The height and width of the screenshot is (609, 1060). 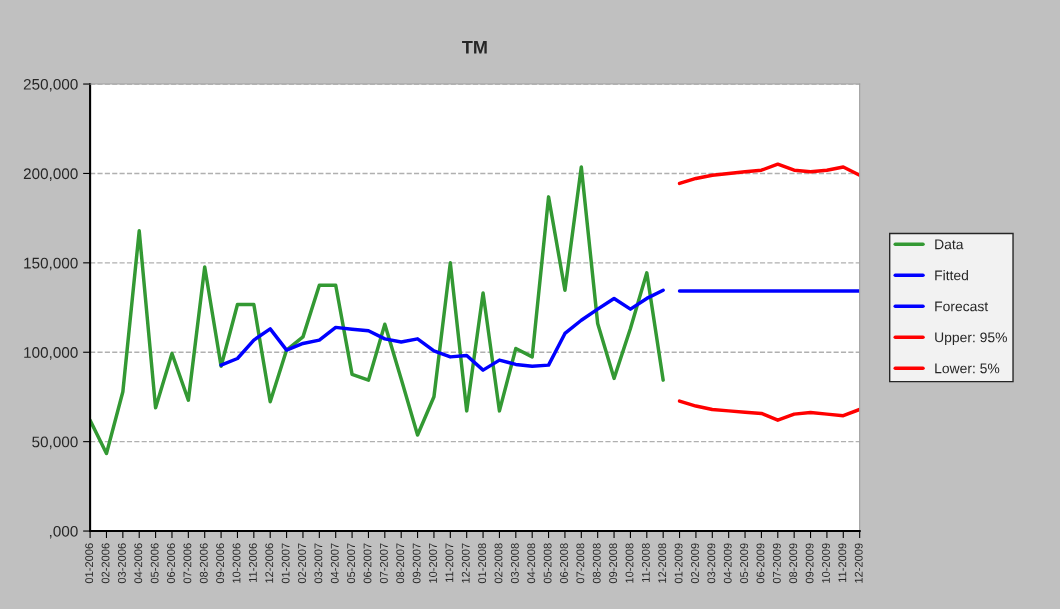 What do you see at coordinates (105, 563) in the screenshot?
I see `x-tick-label: 02-2006` at bounding box center [105, 563].